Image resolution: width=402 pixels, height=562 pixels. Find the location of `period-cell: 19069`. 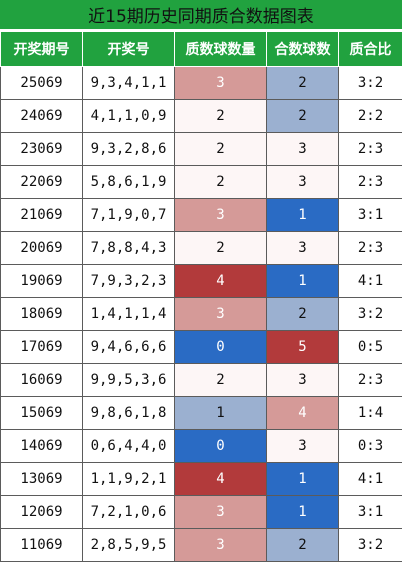

period-cell: 19069 is located at coordinates (42, 281).